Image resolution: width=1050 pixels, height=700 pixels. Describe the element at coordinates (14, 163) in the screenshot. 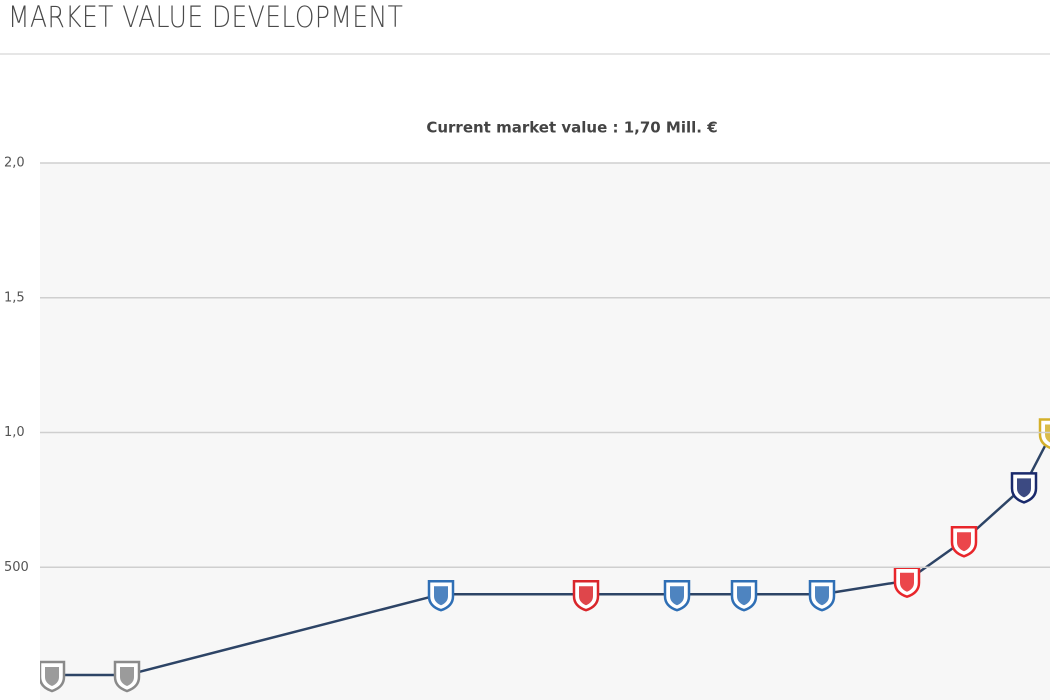

I see `y-tick-label: 2,0` at that location.